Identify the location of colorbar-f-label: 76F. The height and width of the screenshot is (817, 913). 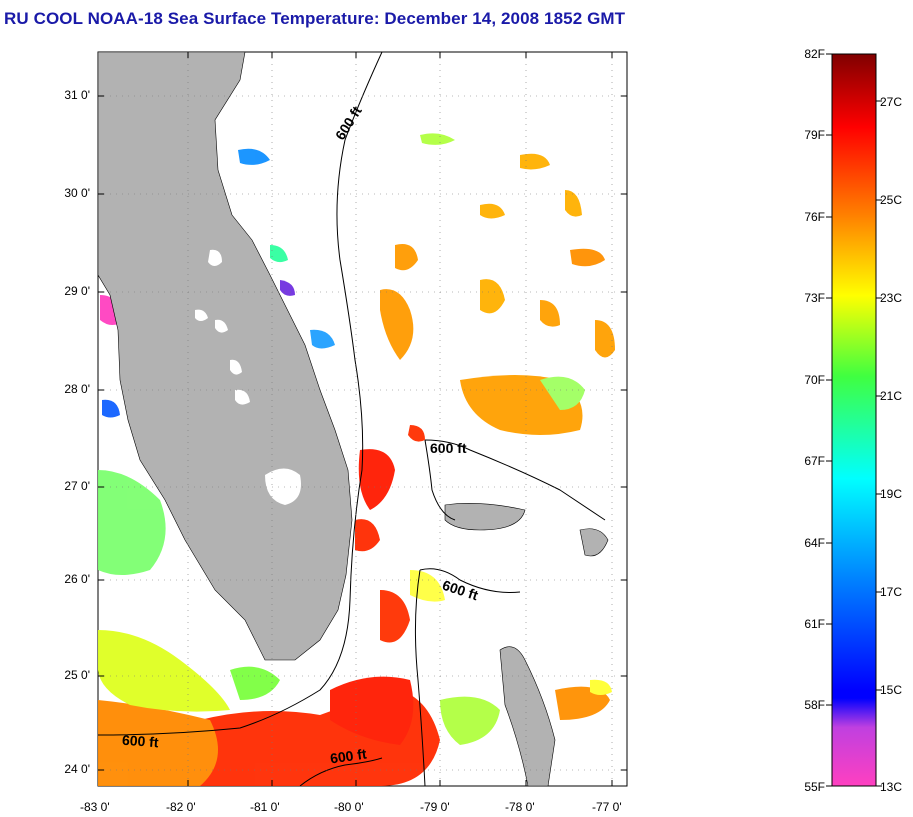
(814, 217).